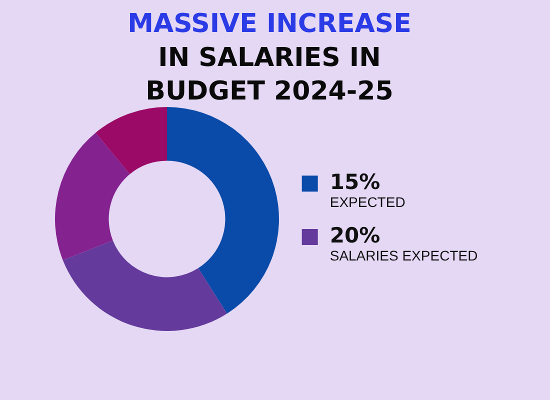 This screenshot has height=400, width=550. I want to click on legend-label: 15% EXPECTED, so click(368, 190).